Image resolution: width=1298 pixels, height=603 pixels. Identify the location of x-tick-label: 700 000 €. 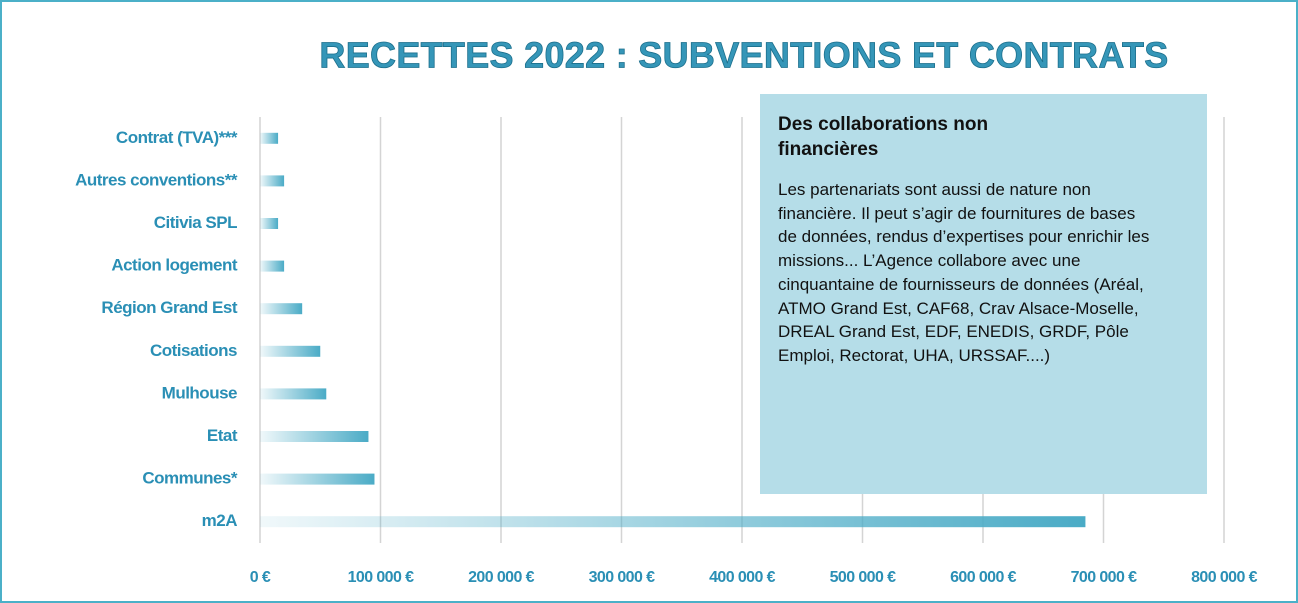
(1104, 577).